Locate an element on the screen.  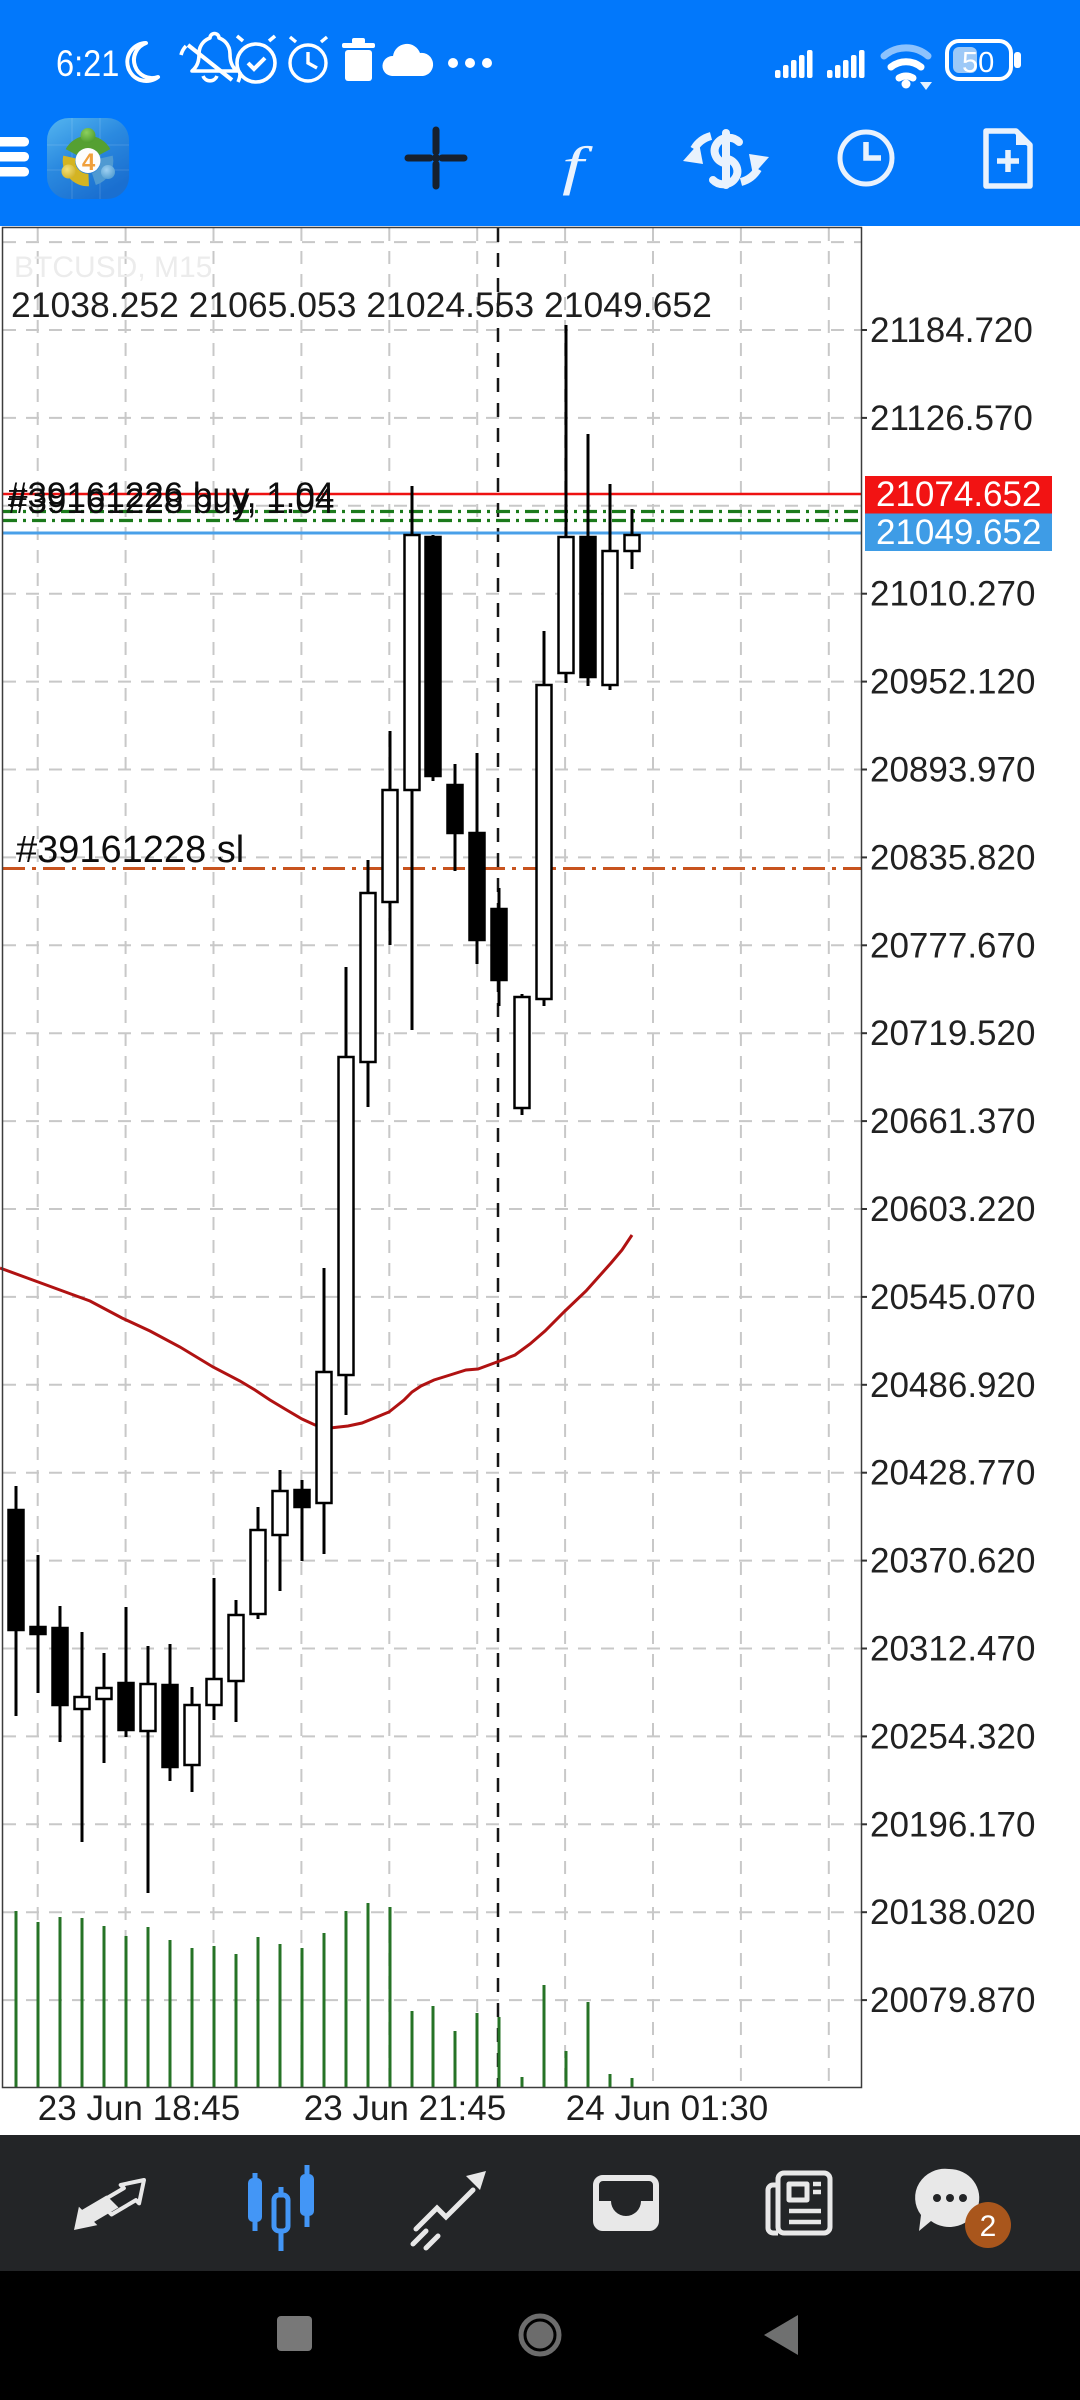
svg-text: 24 Jun 01:30 is located at coordinates (667, 2108).